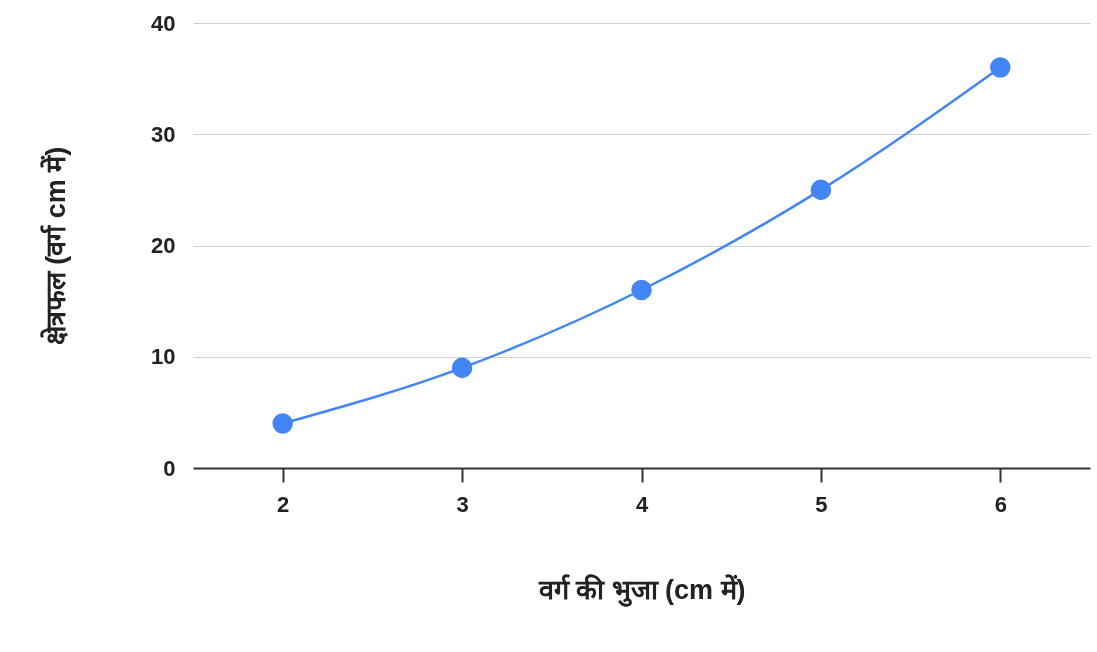 This screenshot has height=652, width=1097. What do you see at coordinates (56, 246) in the screenshot?
I see `y-axis-title: क्षेत्रफल (वर्ग cm में)` at bounding box center [56, 246].